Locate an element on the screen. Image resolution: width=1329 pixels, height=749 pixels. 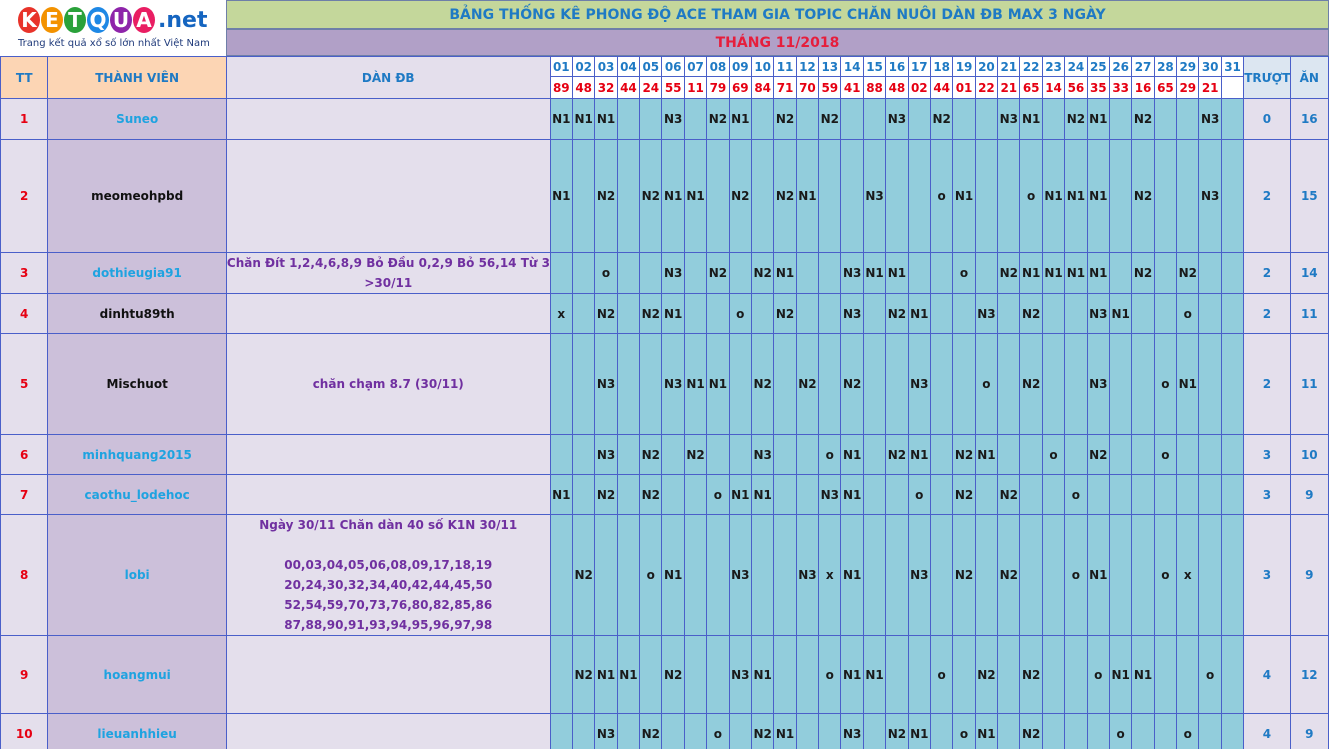
member-name: dinhtu89th is located at coordinates (137, 313).